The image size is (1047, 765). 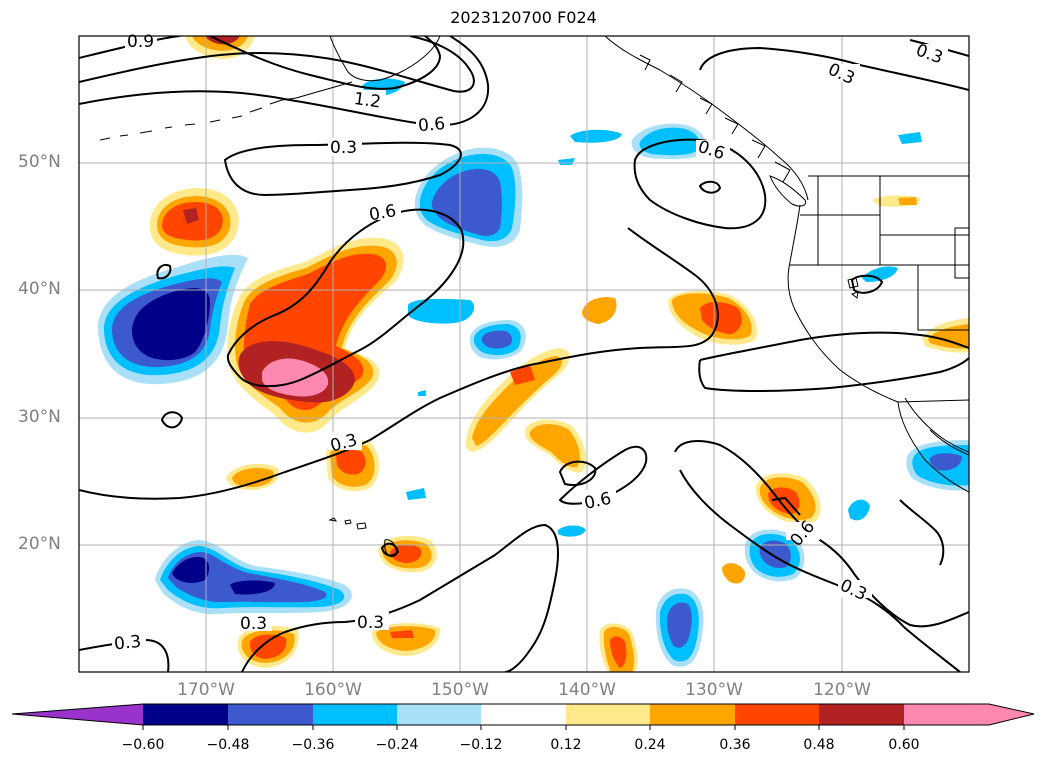 What do you see at coordinates (904, 745) in the screenshot?
I see `colorbar-tick-label: 0.60` at bounding box center [904, 745].